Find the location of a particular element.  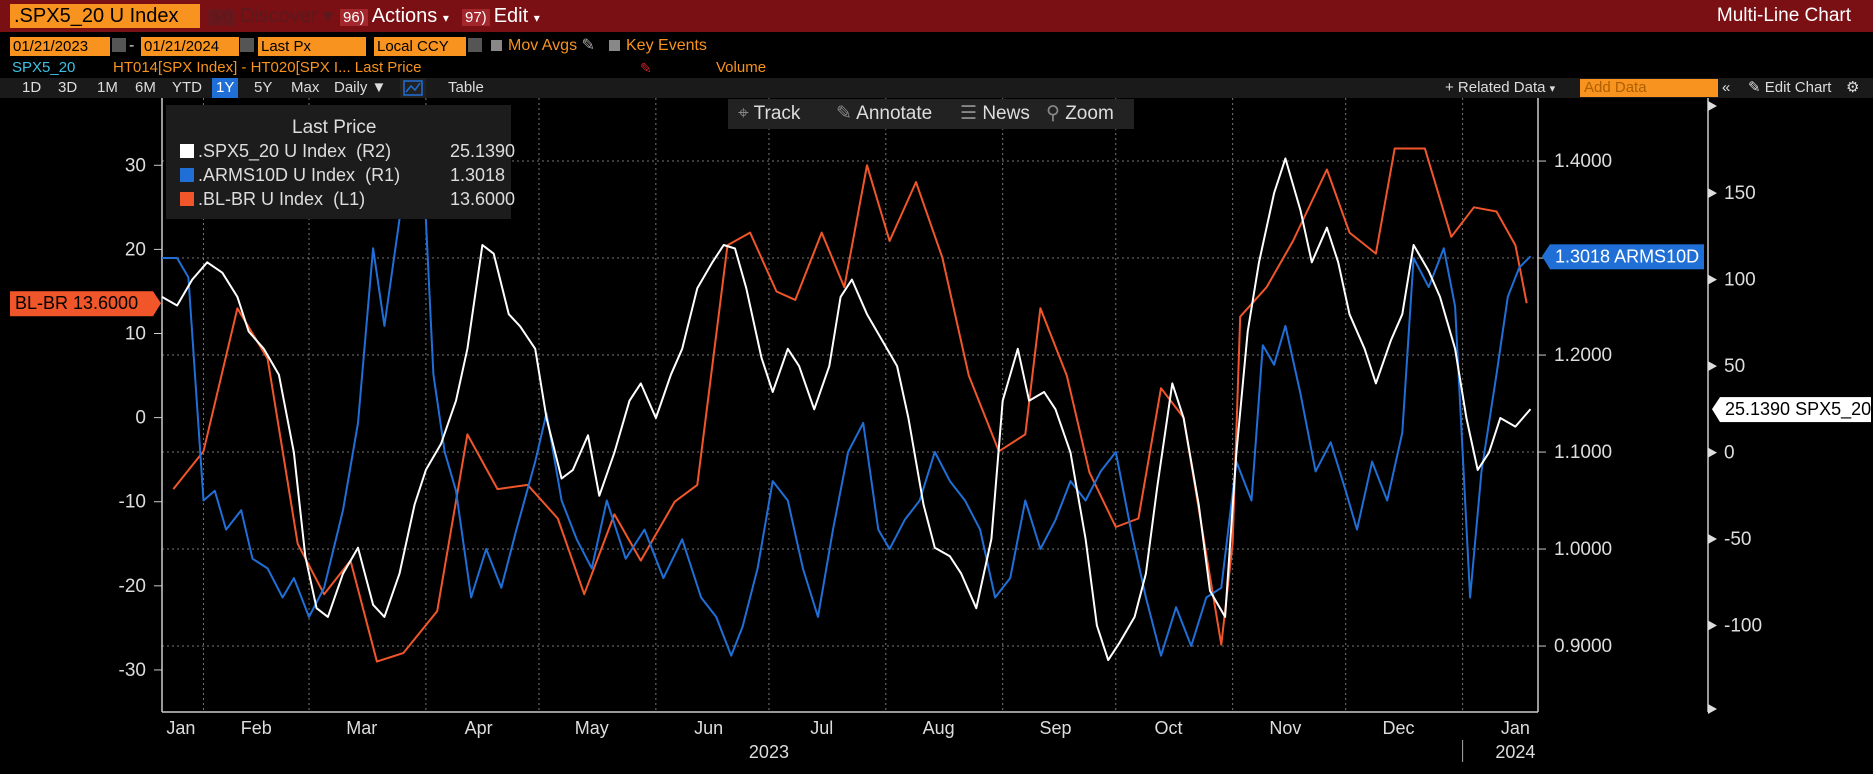

x-tick-label: Feb is located at coordinates (256, 728).